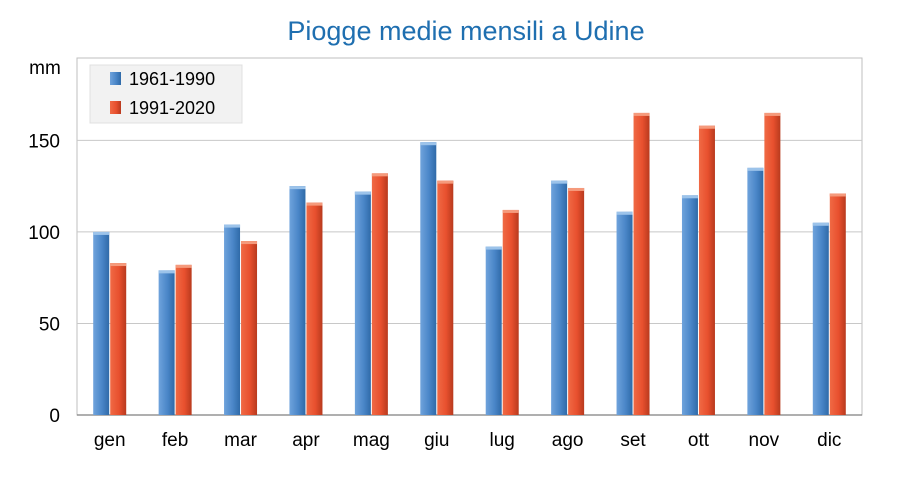  I want to click on bar-top-feb-1961-1990, so click(166, 272).